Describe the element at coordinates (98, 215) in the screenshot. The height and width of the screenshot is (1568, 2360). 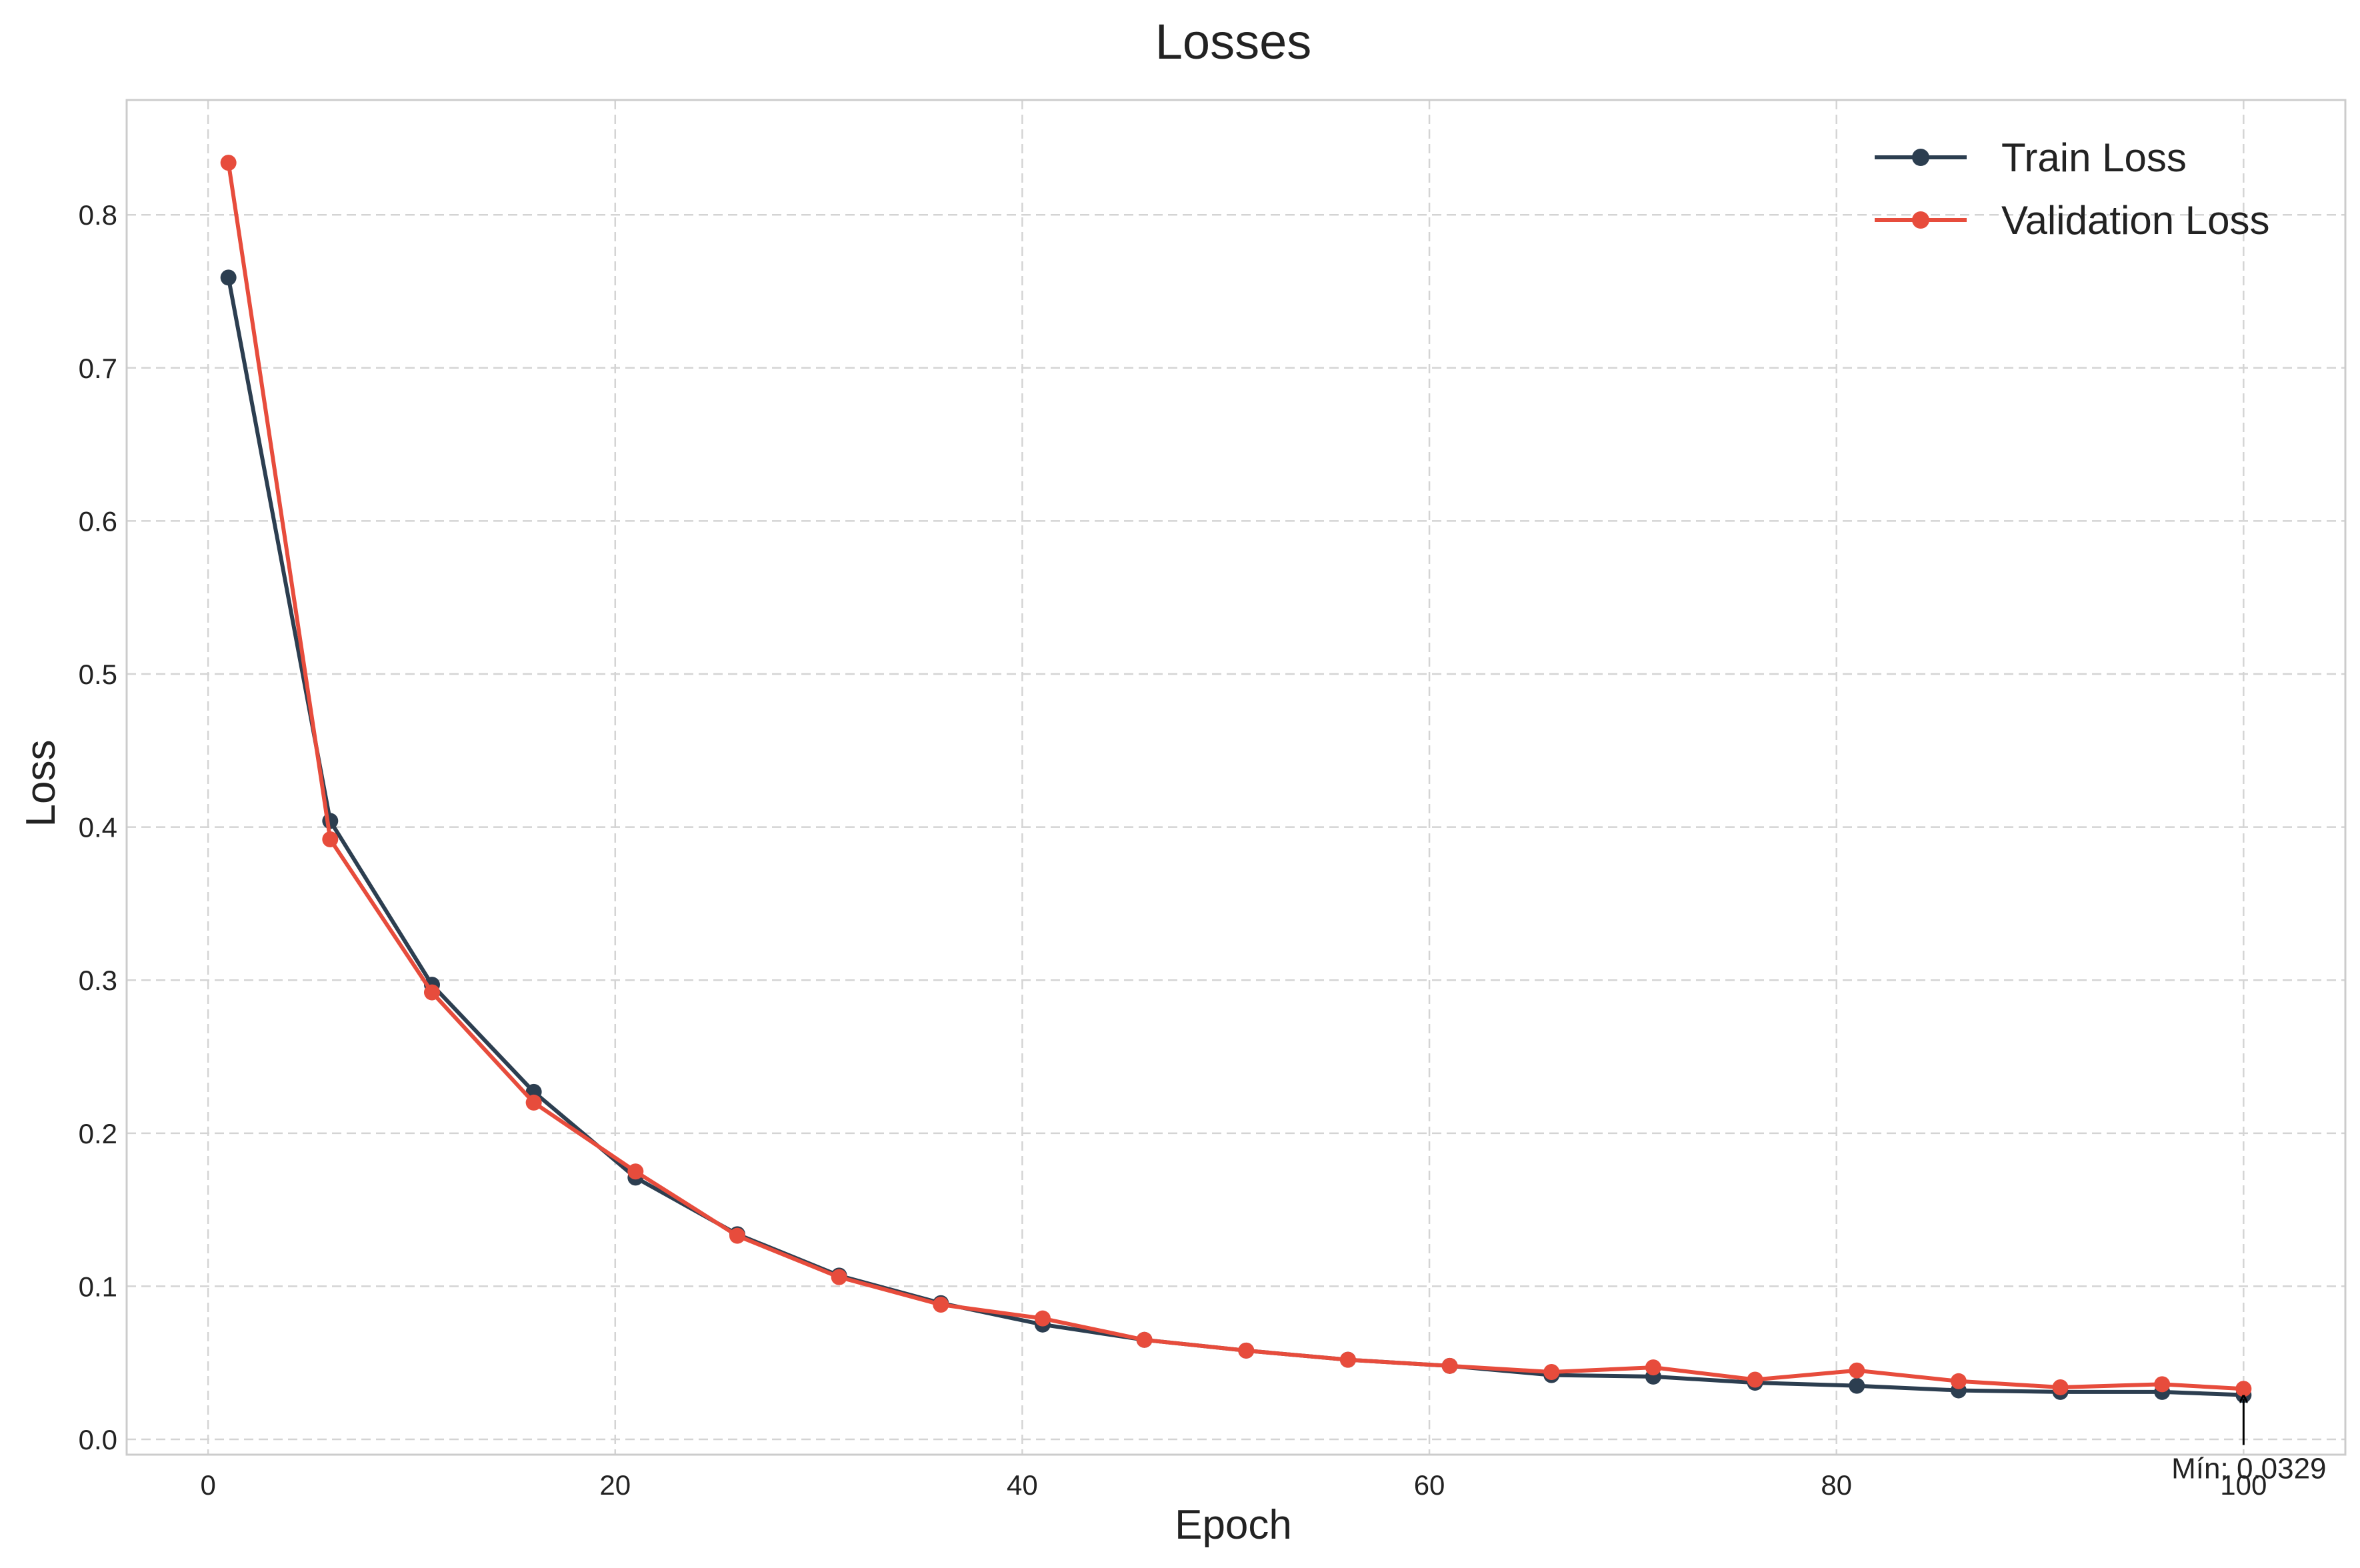
I see `y-tick-label: 0.8` at that location.